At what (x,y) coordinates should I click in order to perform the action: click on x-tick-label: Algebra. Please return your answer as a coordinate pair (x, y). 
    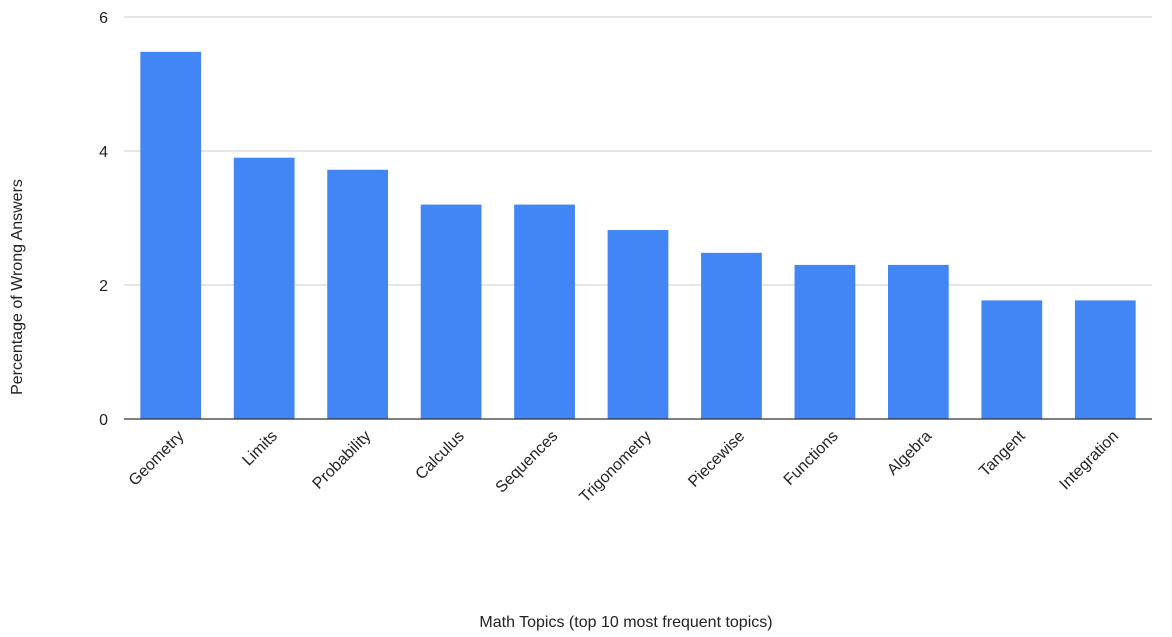
    Looking at the image, I should click on (909, 453).